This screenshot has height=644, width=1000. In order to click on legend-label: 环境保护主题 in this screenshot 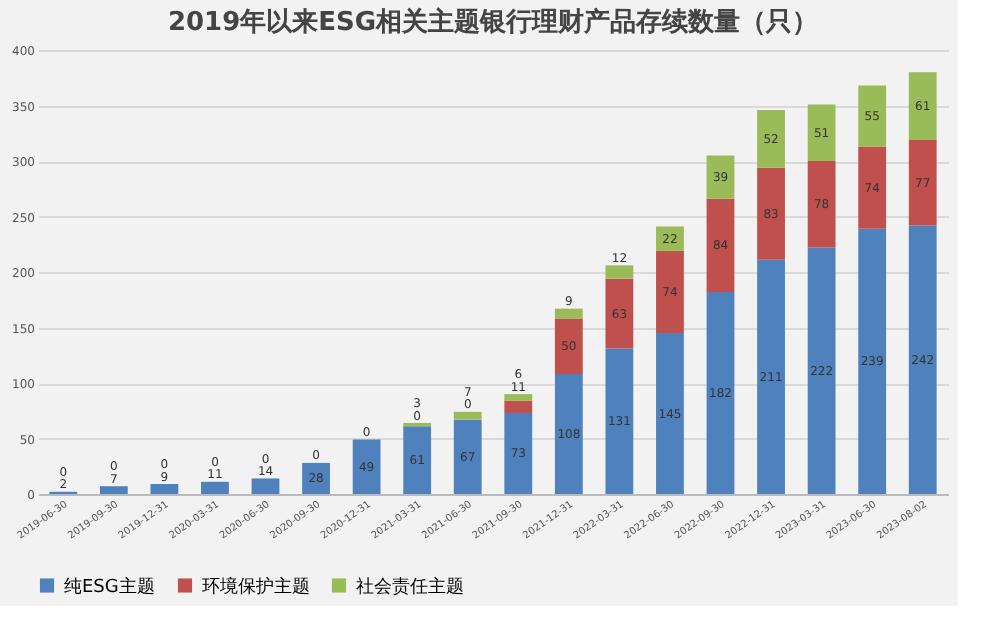, I will do `click(256, 586)`.